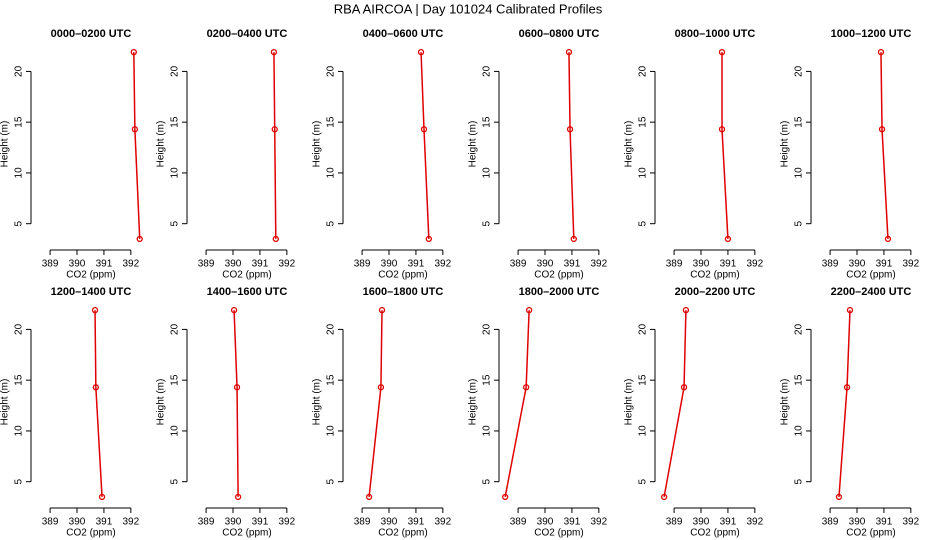 The width and height of the screenshot is (936, 540). I want to click on panel-title: 1200–1400 UTC, so click(91, 292).